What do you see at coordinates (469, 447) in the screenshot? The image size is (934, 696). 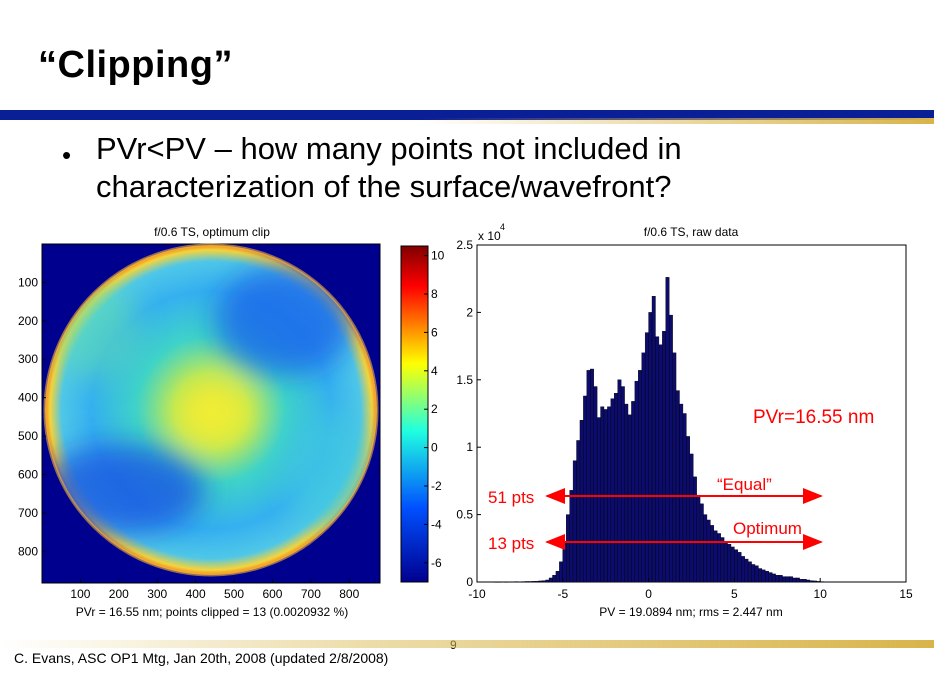 I see `histogram-y-tick-label: 1` at bounding box center [469, 447].